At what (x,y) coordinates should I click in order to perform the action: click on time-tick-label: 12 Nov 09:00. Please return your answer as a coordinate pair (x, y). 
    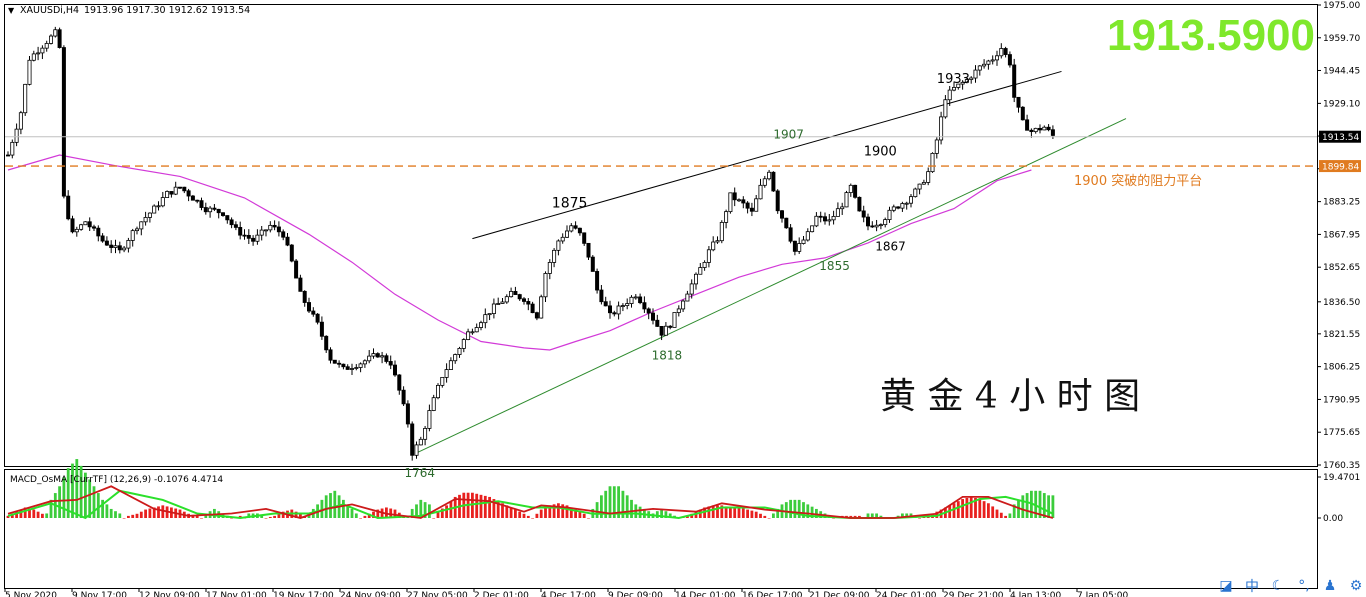
    Looking at the image, I should click on (169, 594).